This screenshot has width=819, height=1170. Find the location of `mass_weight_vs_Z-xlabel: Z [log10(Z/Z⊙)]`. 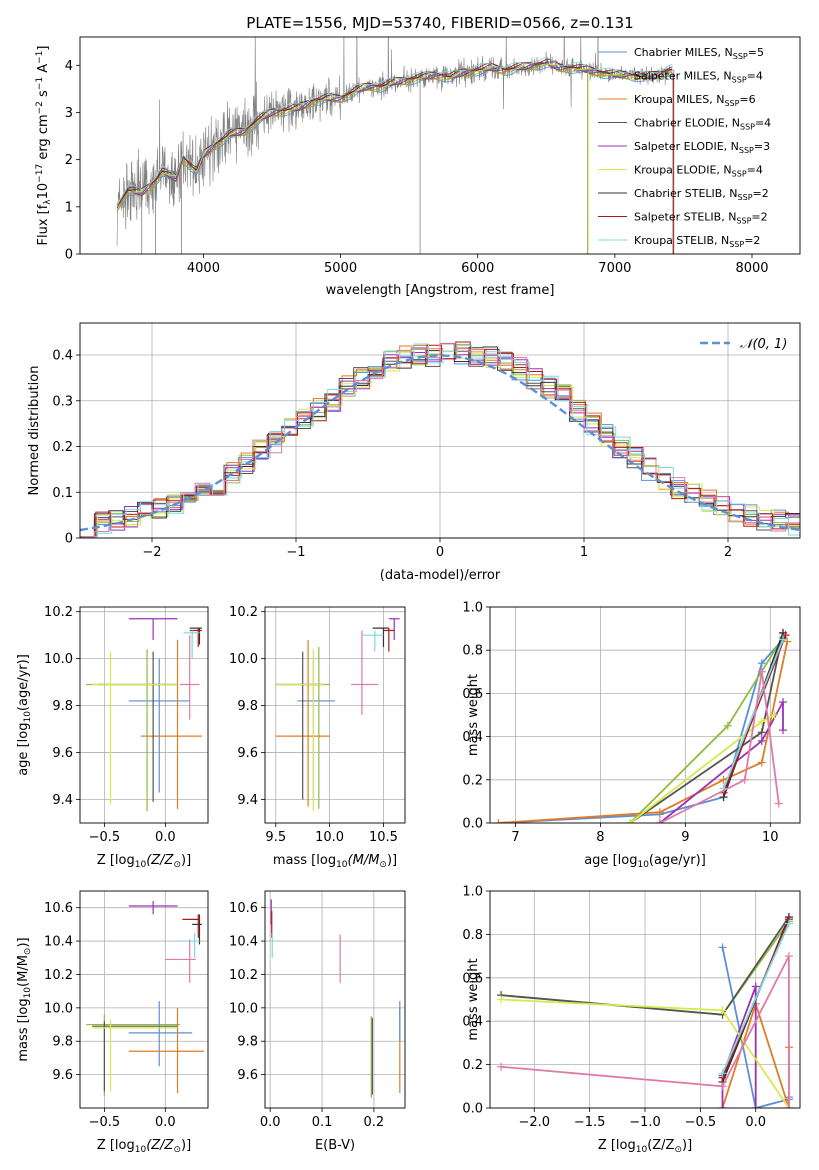

mass_weight_vs_Z-xlabel: Z [log10(Z/Z⊙)] is located at coordinates (645, 1146).